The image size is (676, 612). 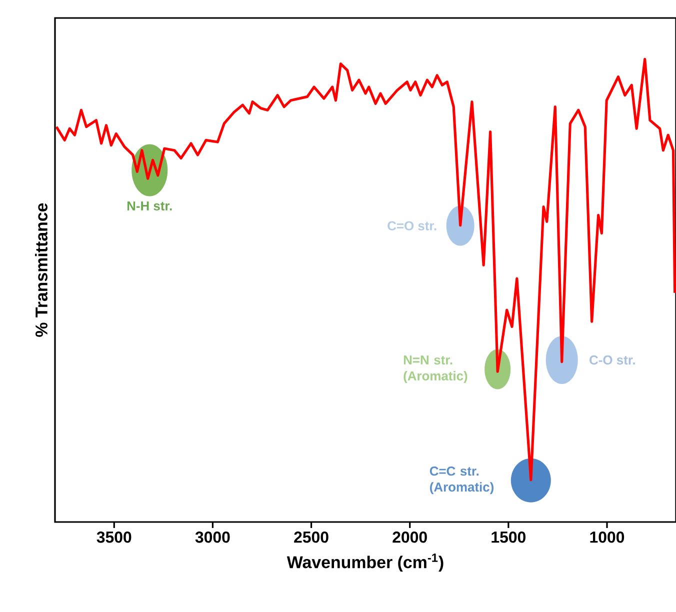 What do you see at coordinates (212, 537) in the screenshot?
I see `x-tick-label: 3000` at bounding box center [212, 537].